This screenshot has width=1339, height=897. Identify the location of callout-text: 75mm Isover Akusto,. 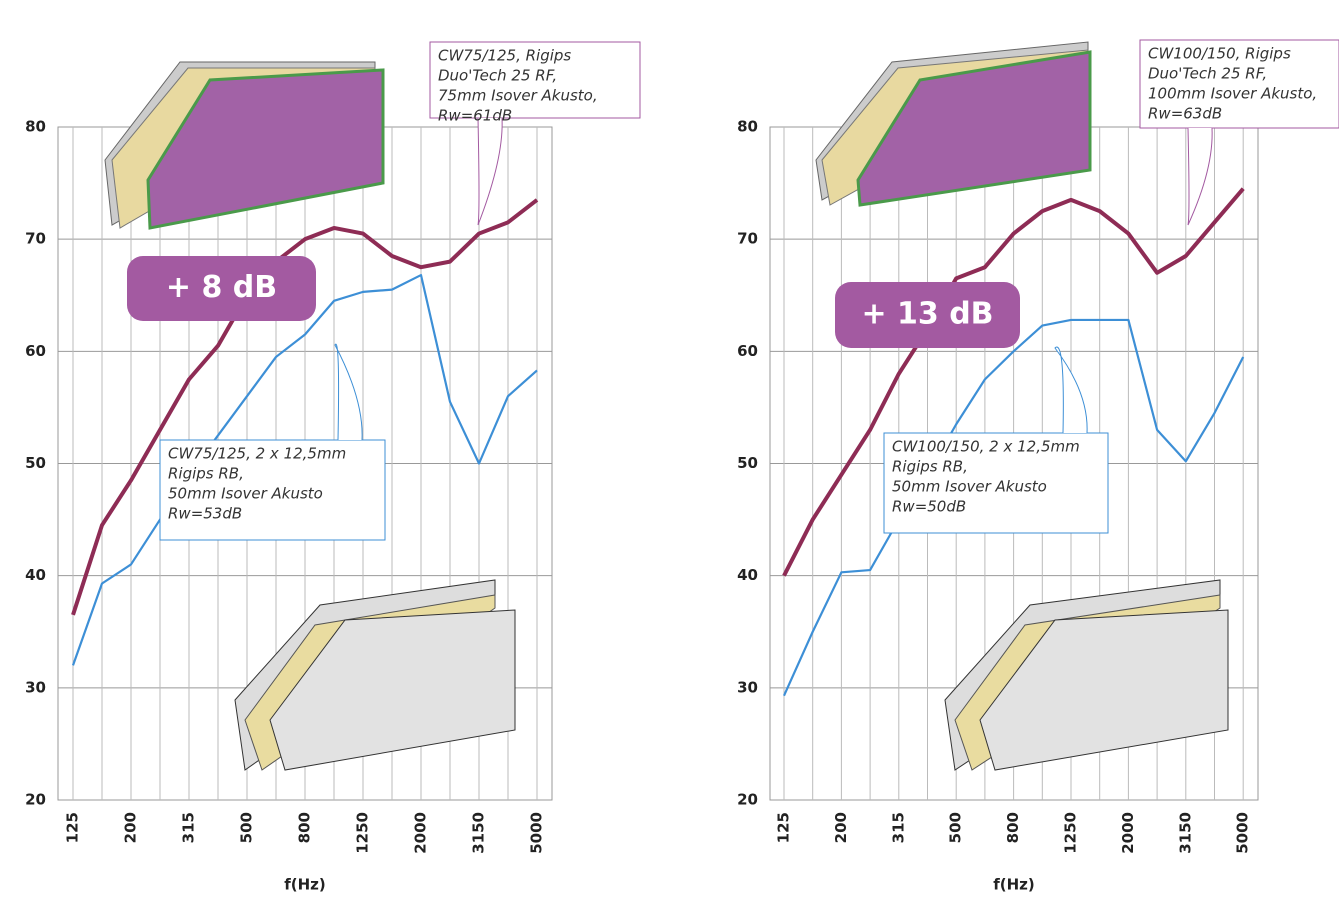
(518, 96).